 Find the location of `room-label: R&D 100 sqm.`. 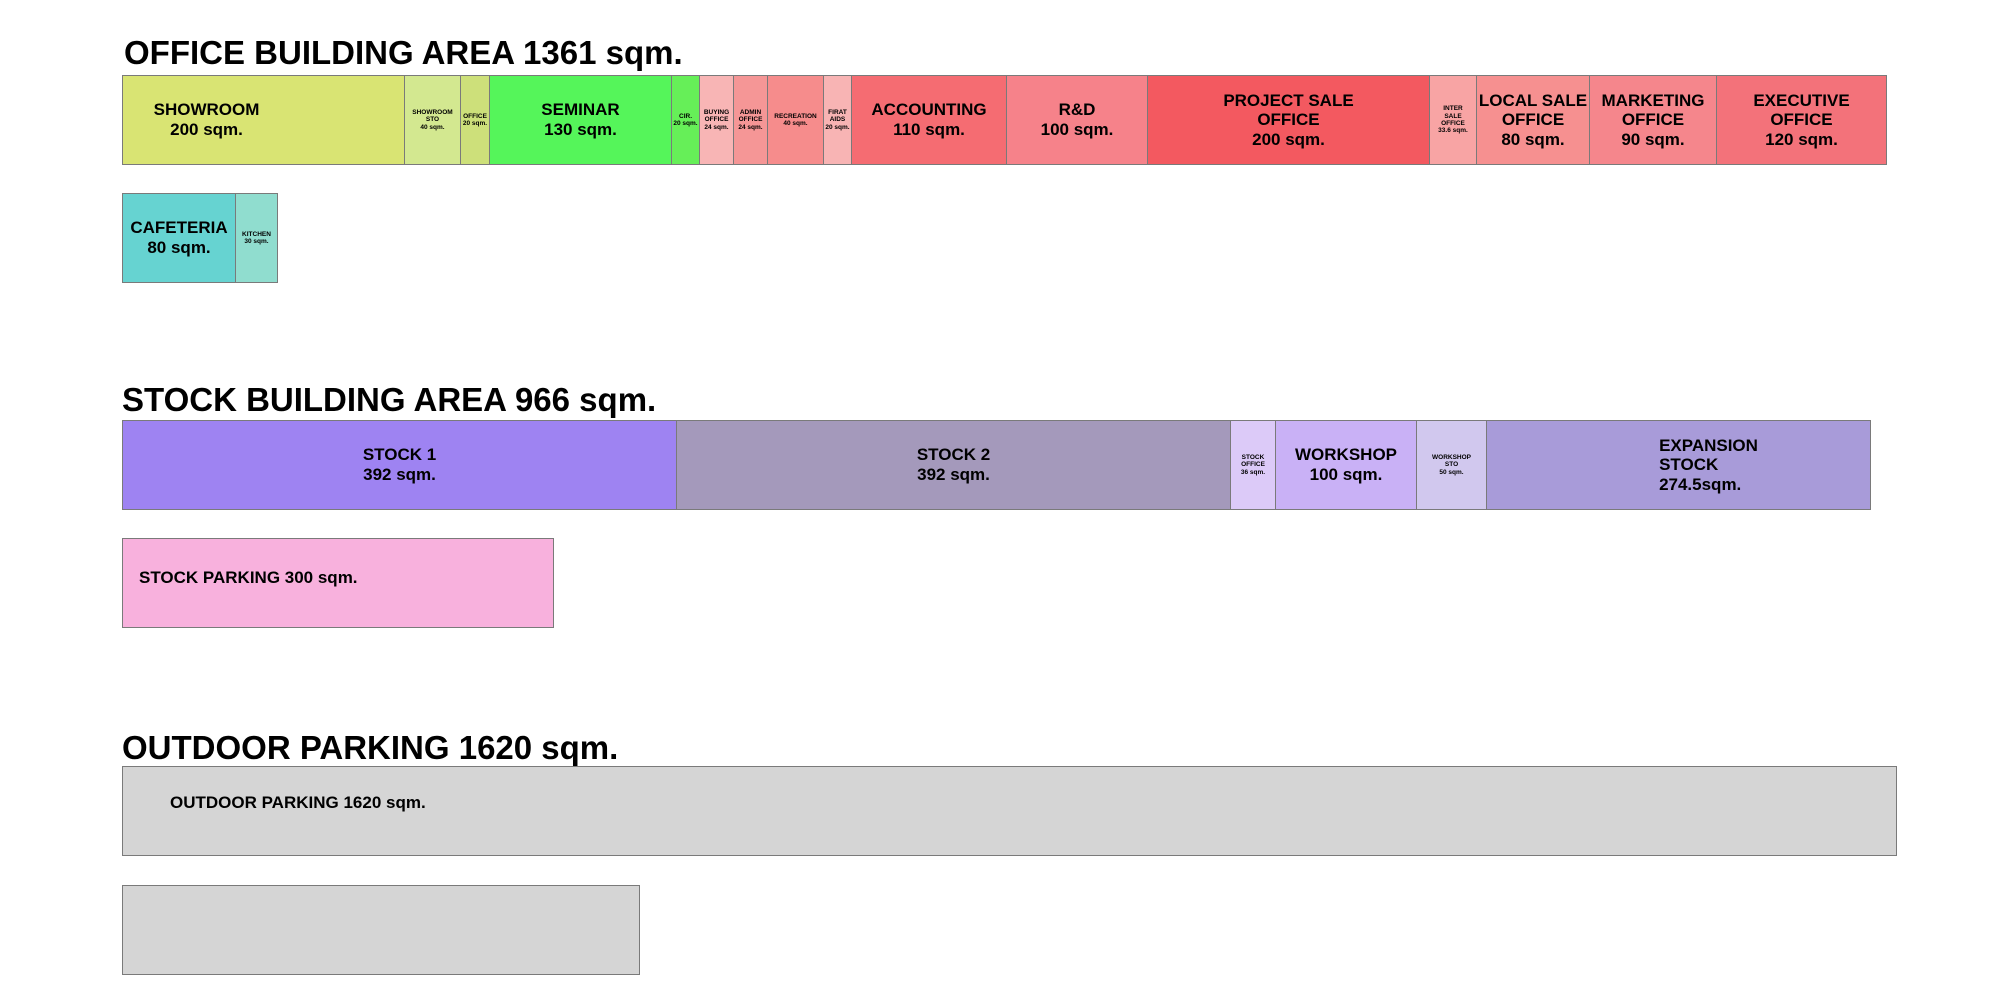

room-label: R&D 100 sqm. is located at coordinates (1077, 119).